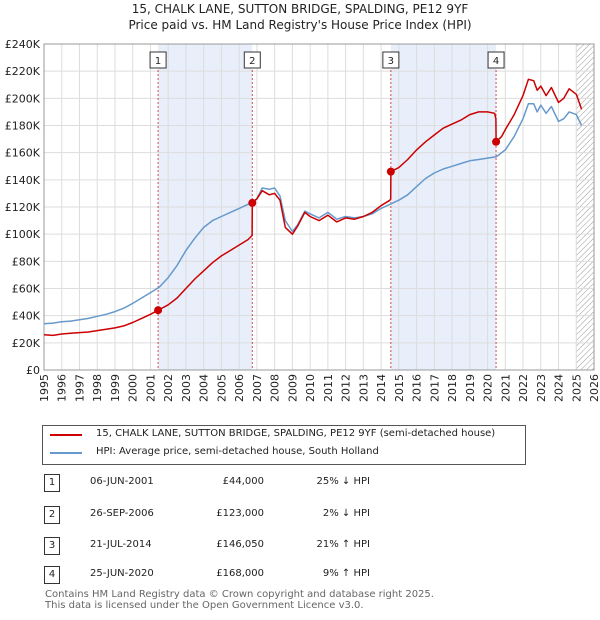 The height and width of the screenshot is (620, 600). I want to click on row-price: £123,000, so click(240, 513).